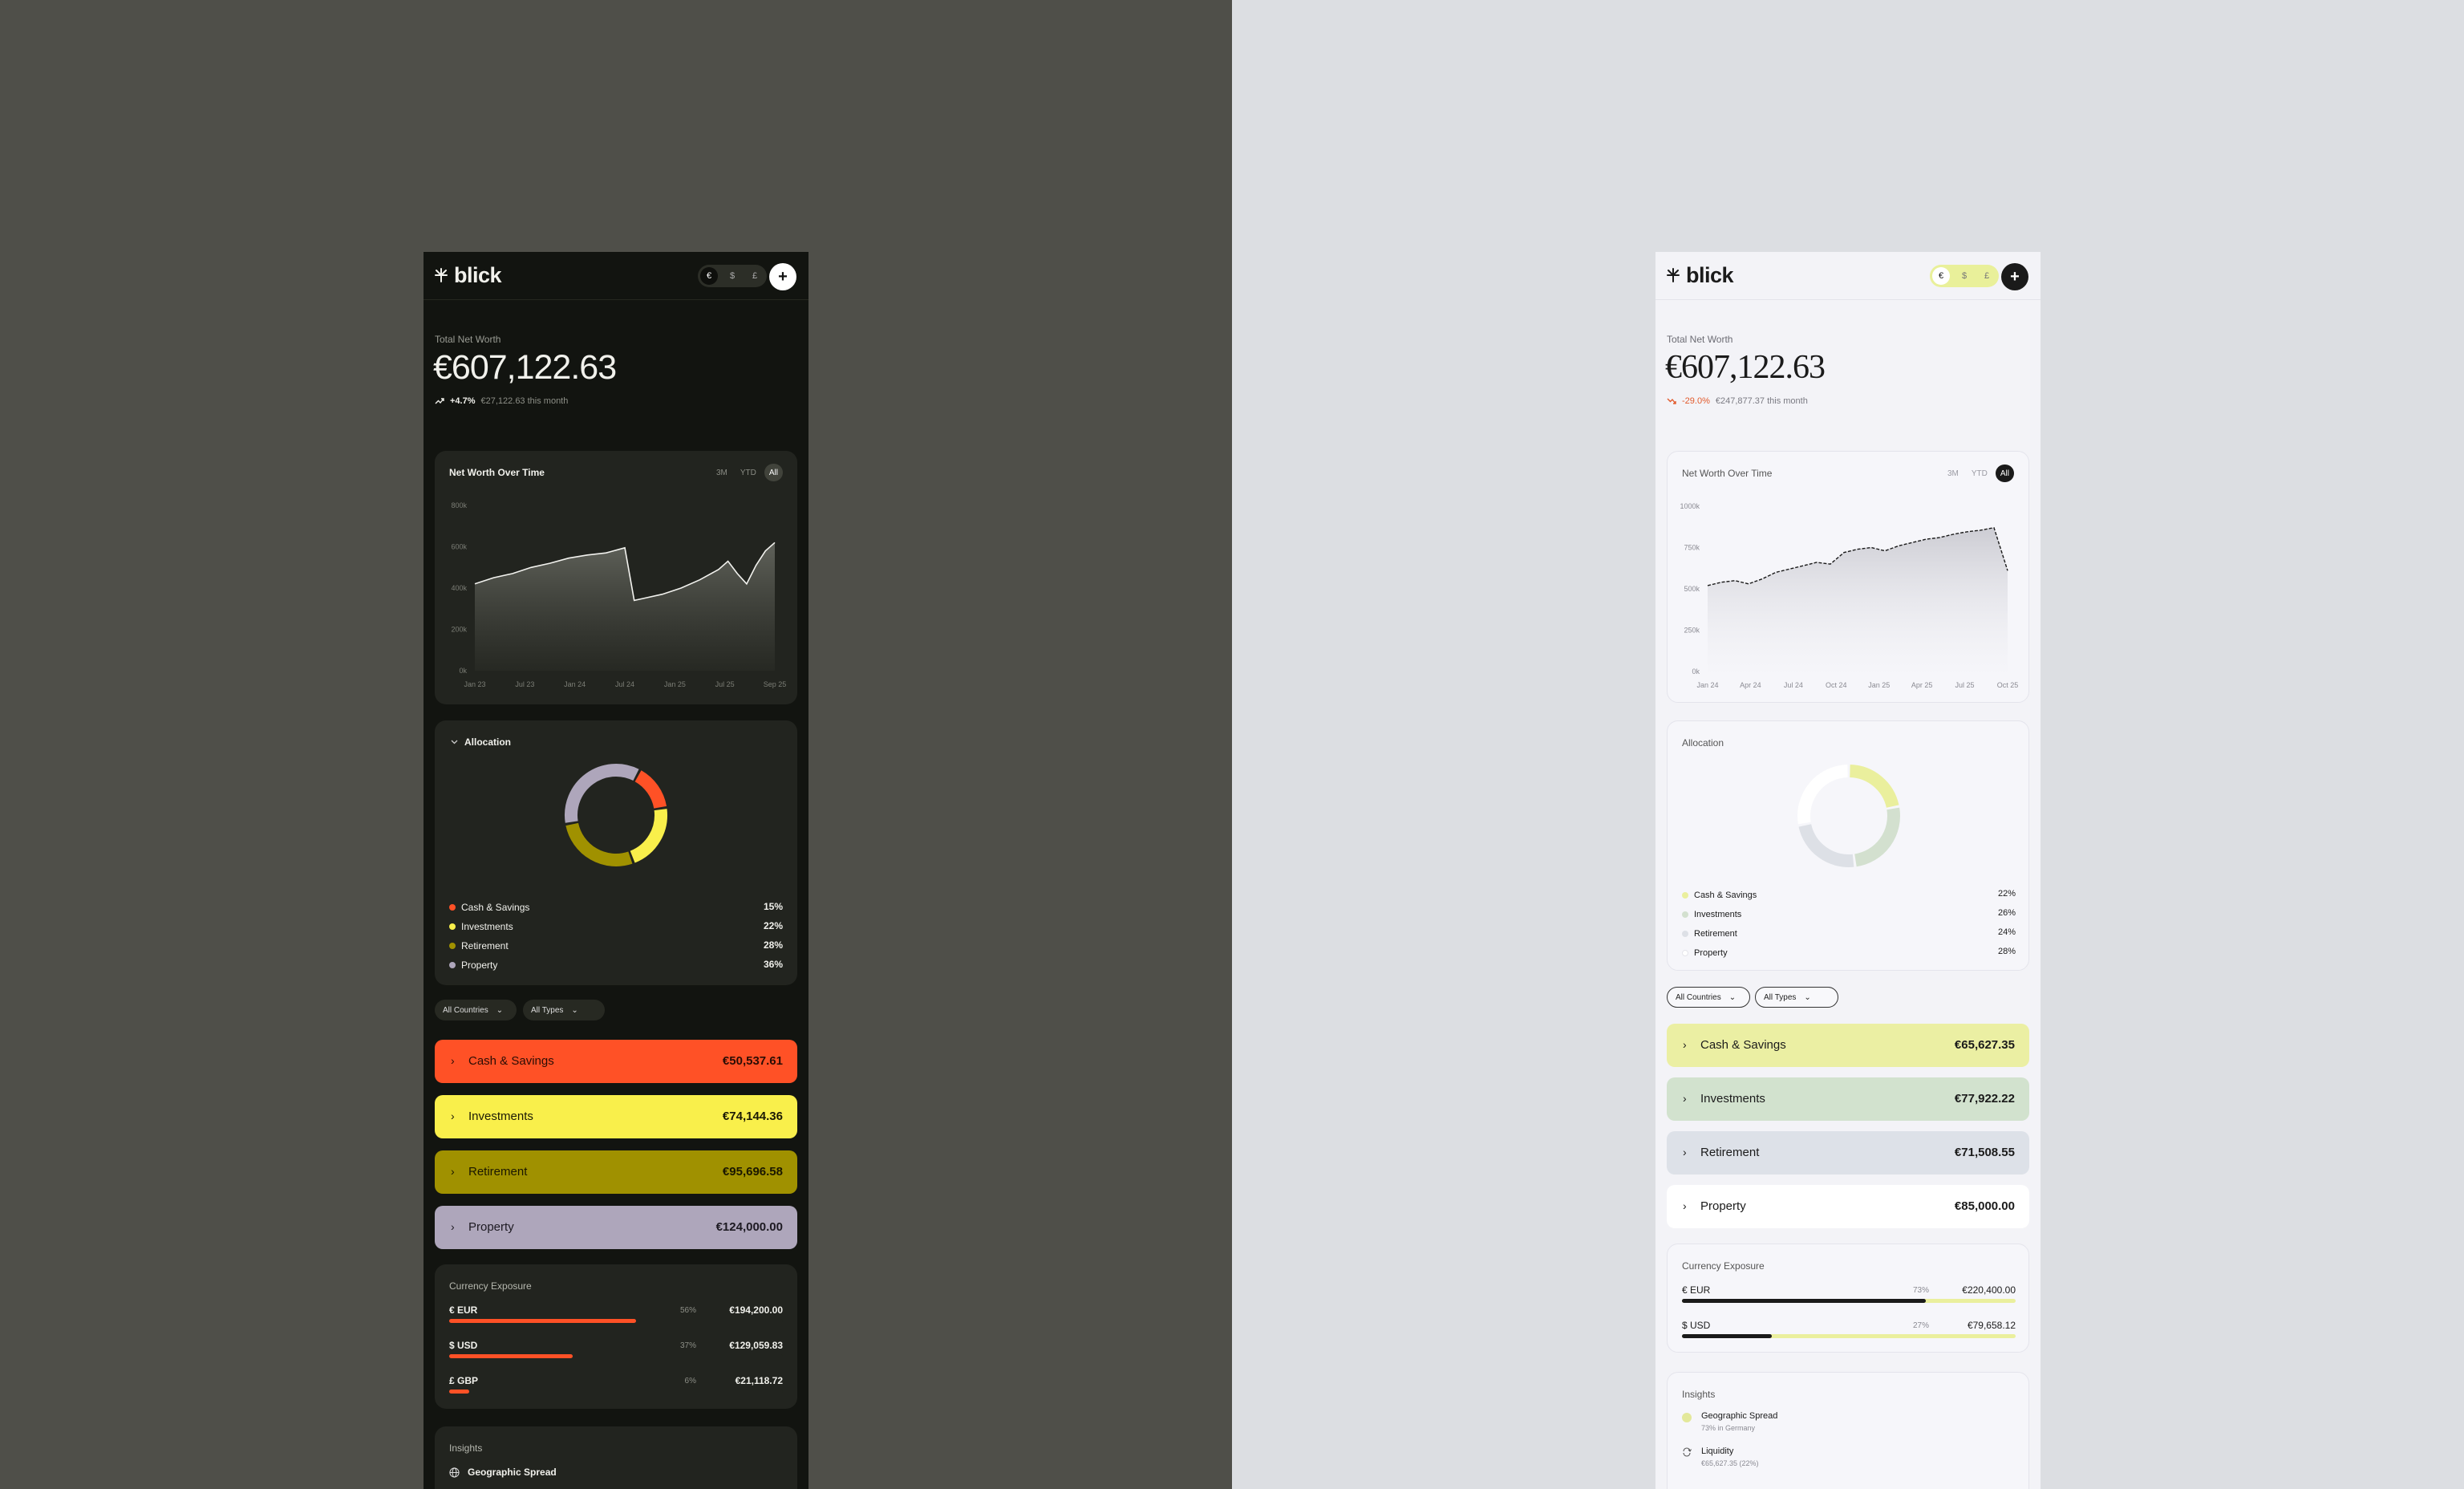 The height and width of the screenshot is (1489, 2464). What do you see at coordinates (481, 742) in the screenshot?
I see `allocation-header: Allocation` at bounding box center [481, 742].